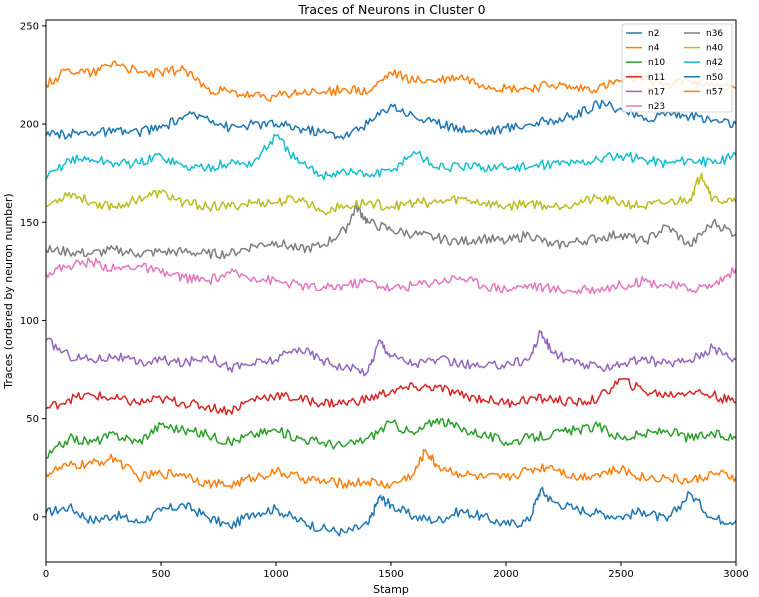  What do you see at coordinates (391, 194) in the screenshot?
I see `series-line-n40` at bounding box center [391, 194].